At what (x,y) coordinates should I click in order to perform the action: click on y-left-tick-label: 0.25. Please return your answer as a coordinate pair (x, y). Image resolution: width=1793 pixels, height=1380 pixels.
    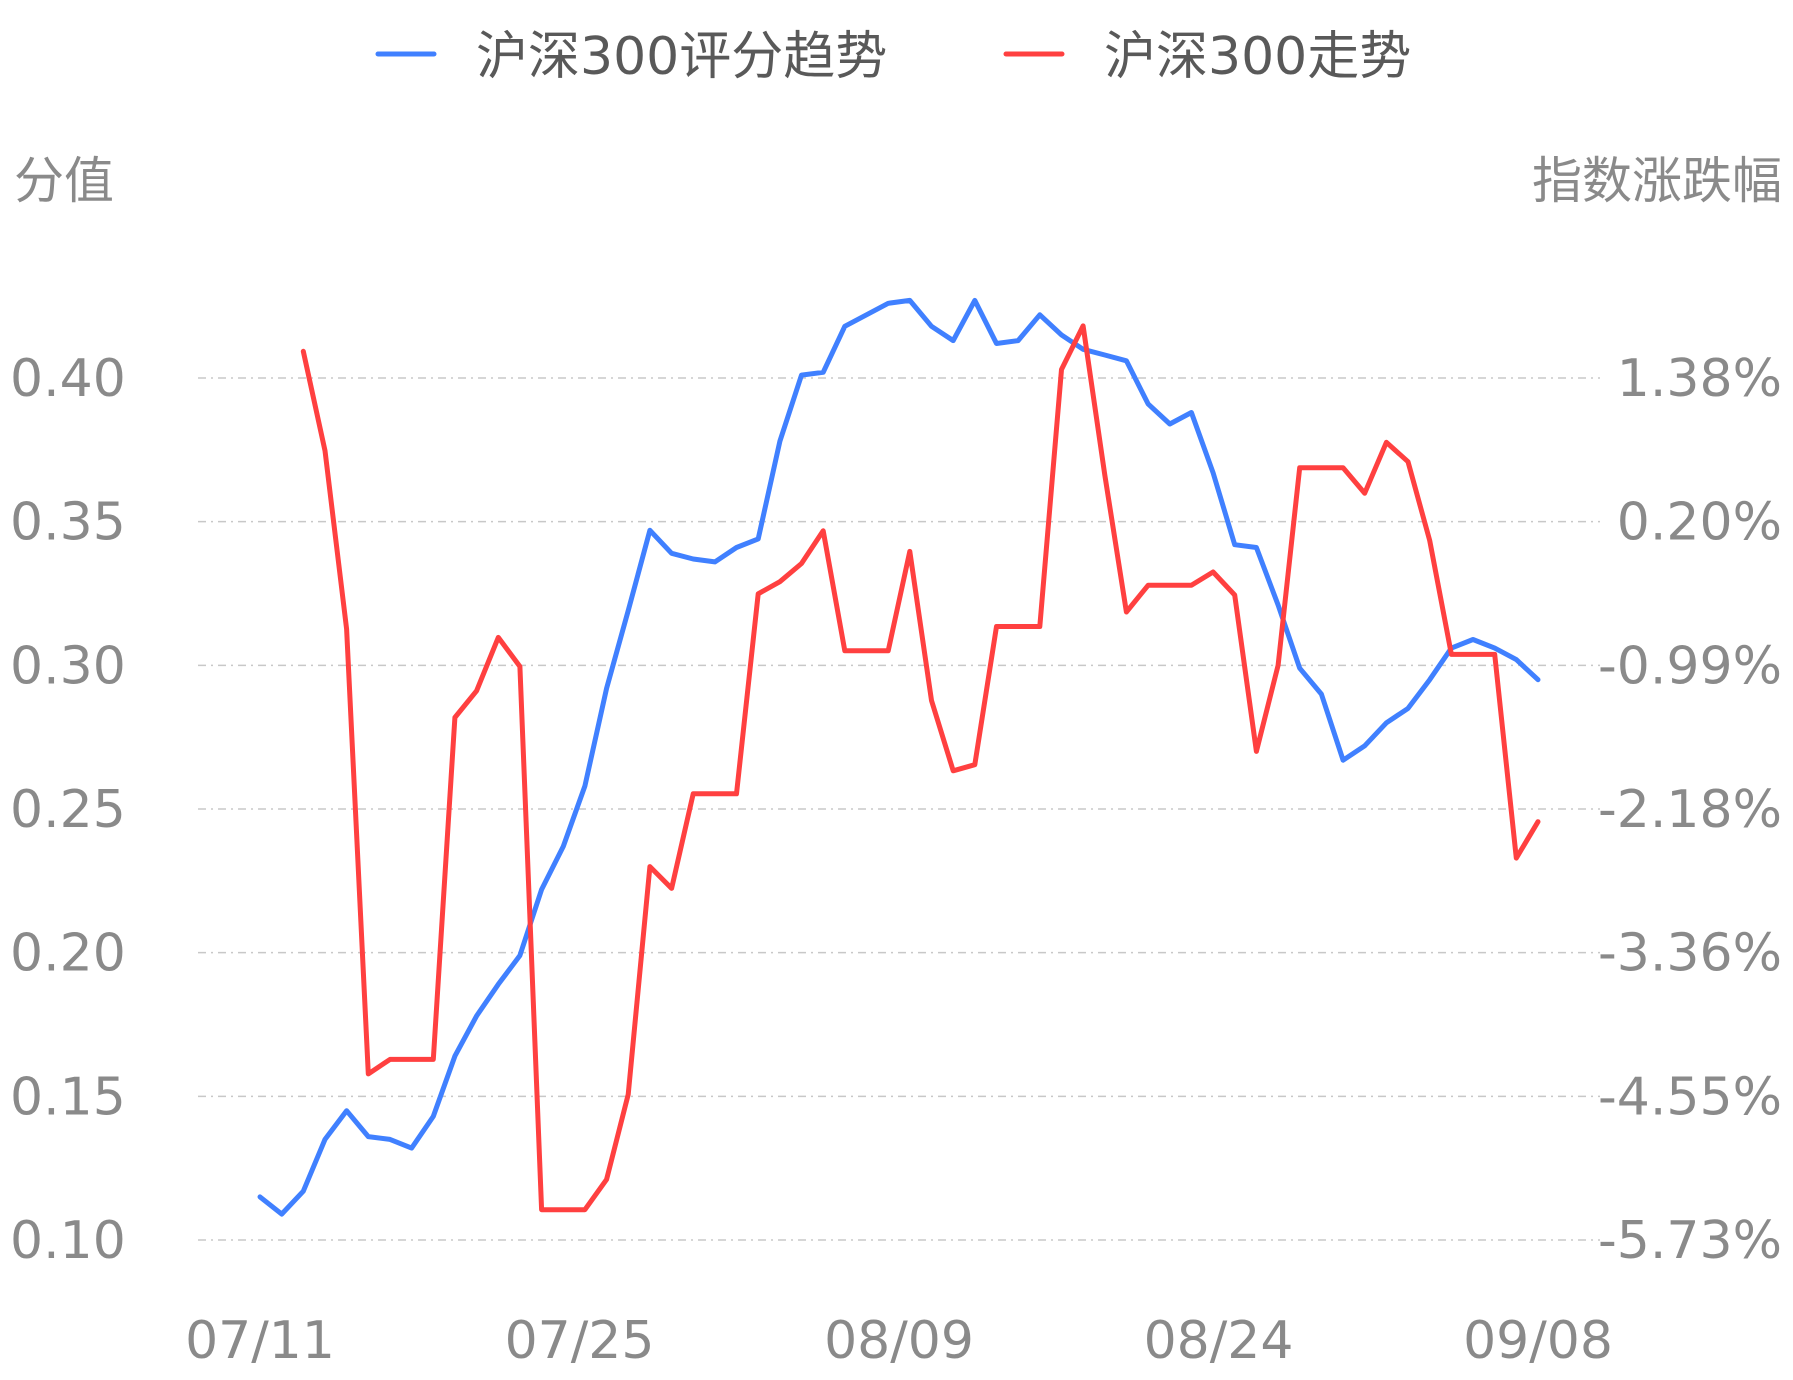
    Looking at the image, I should click on (68, 810).